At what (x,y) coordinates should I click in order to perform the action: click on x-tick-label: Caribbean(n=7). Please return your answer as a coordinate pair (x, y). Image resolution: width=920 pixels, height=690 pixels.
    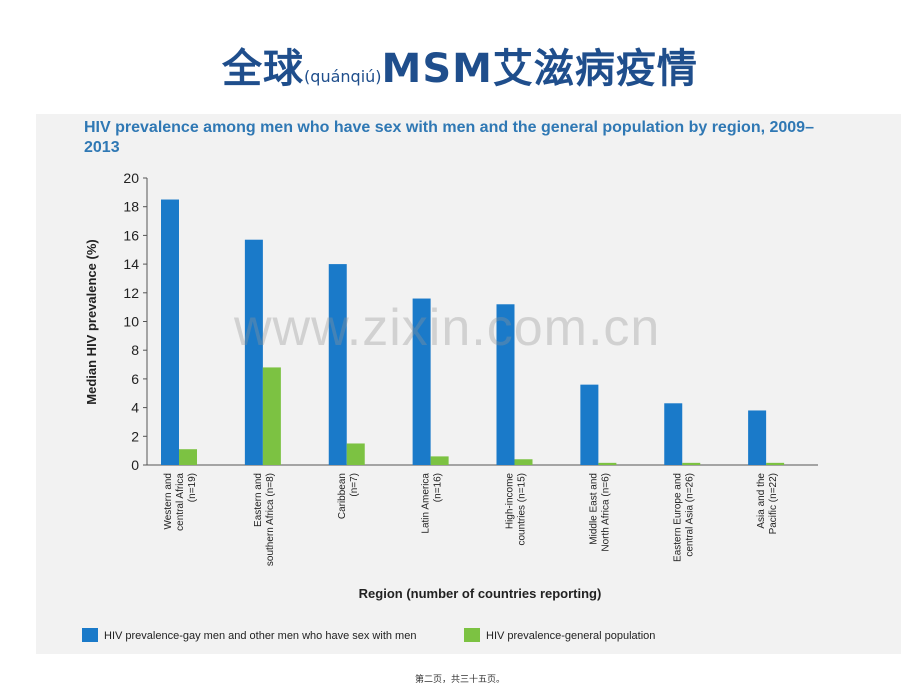
    Looking at the image, I should click on (348, 496).